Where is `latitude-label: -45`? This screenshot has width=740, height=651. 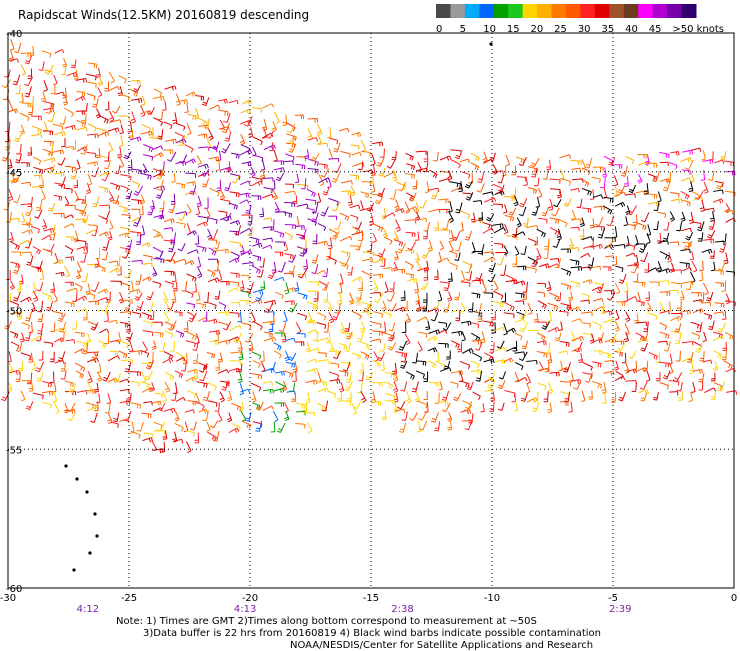 latitude-label: -45 is located at coordinates (14, 173).